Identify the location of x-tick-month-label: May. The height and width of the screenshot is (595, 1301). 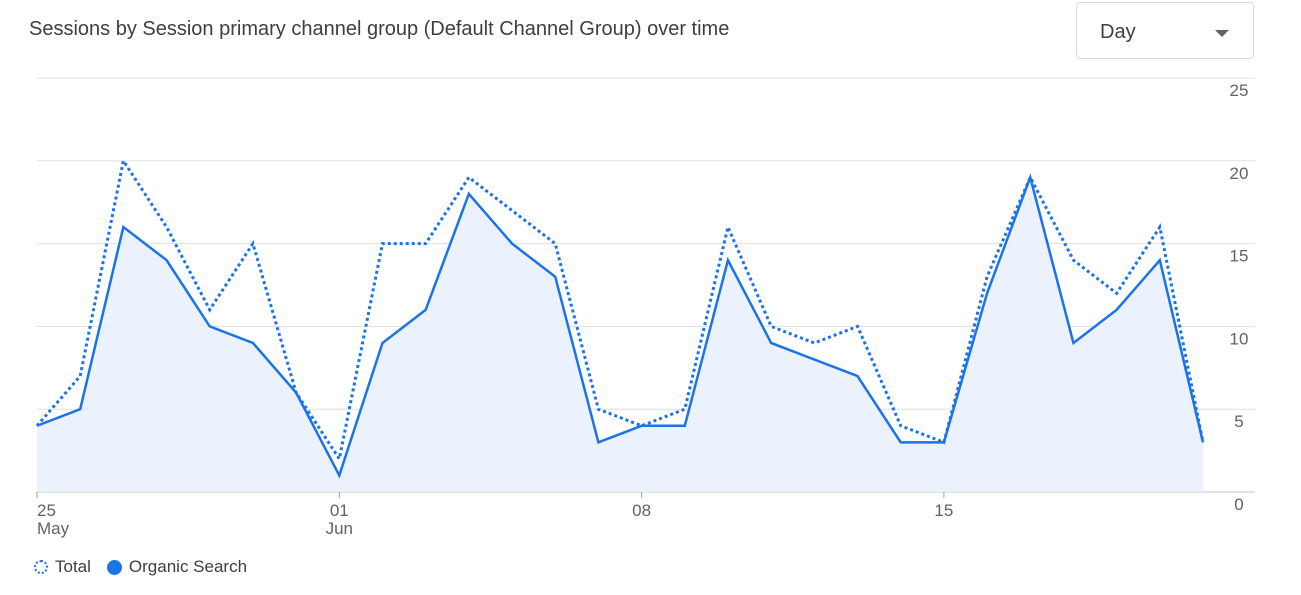
(53, 528).